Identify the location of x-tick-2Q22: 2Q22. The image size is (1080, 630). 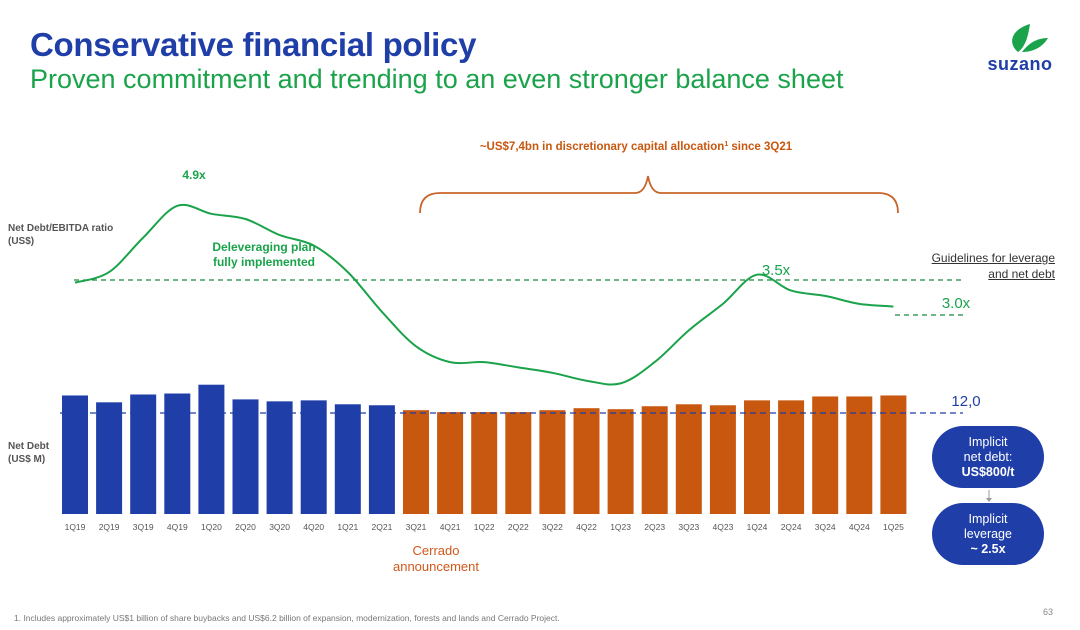
(518, 527).